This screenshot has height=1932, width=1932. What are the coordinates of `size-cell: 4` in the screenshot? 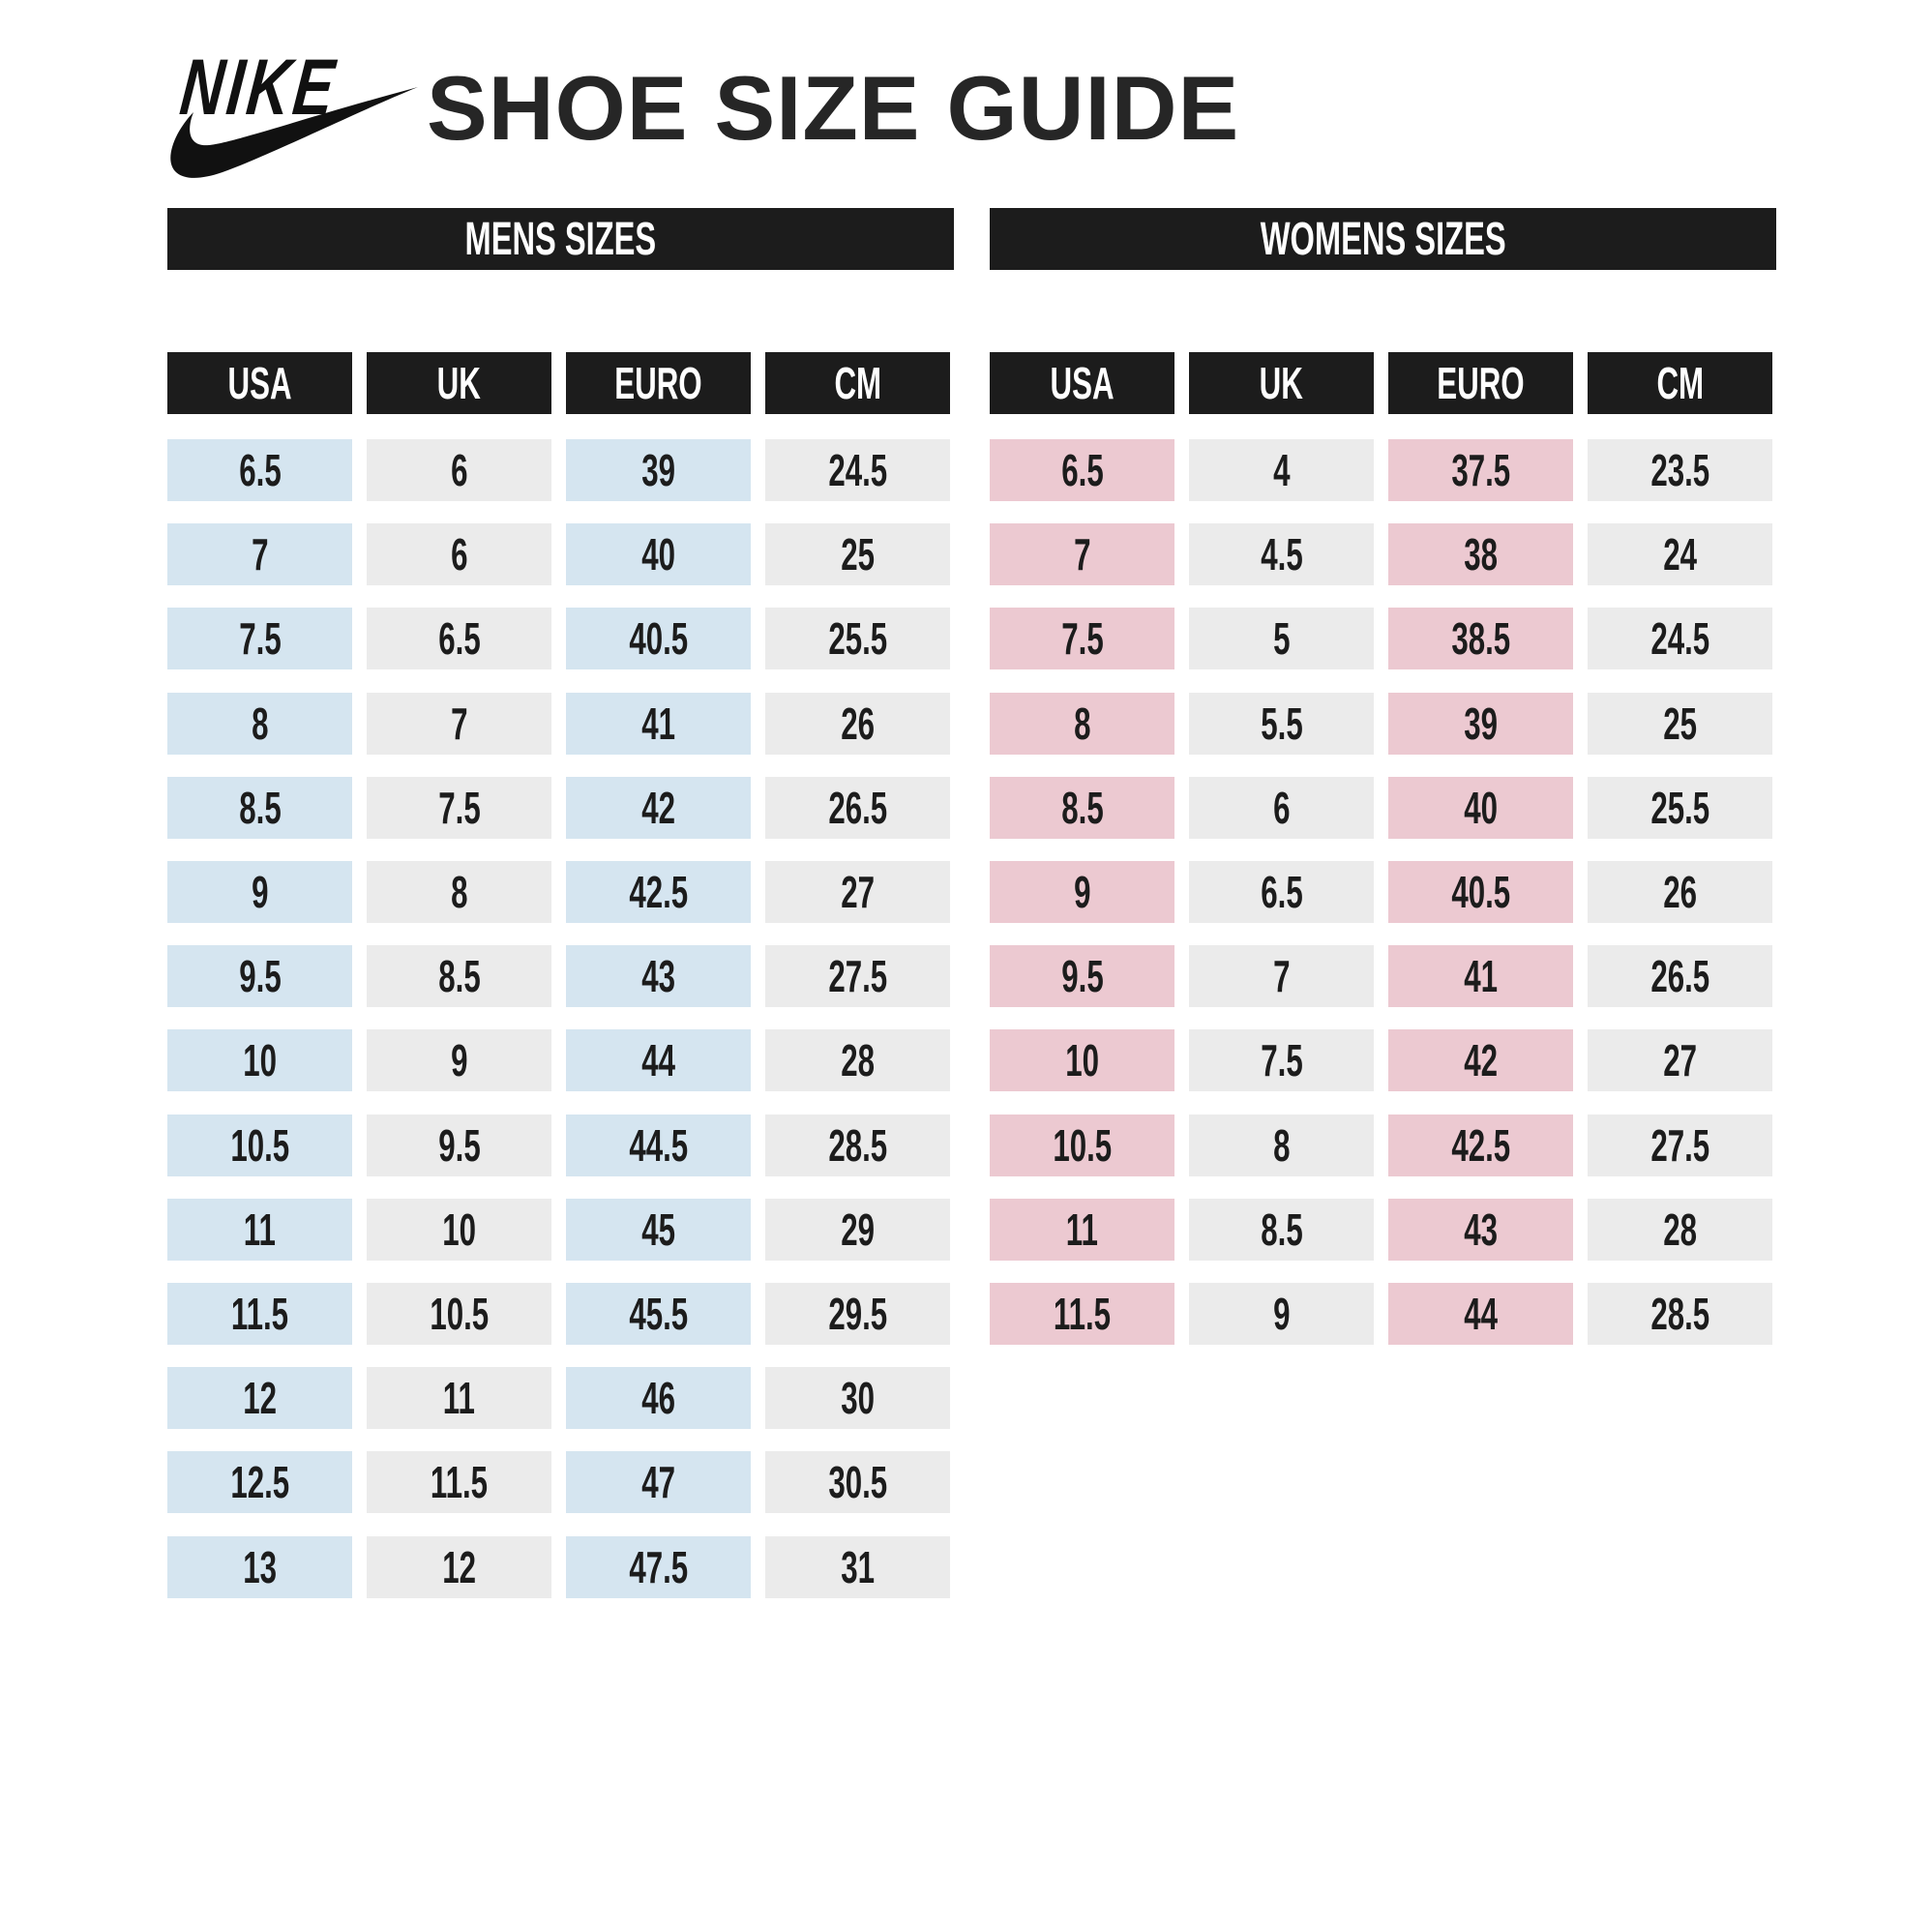 It's located at (1281, 470).